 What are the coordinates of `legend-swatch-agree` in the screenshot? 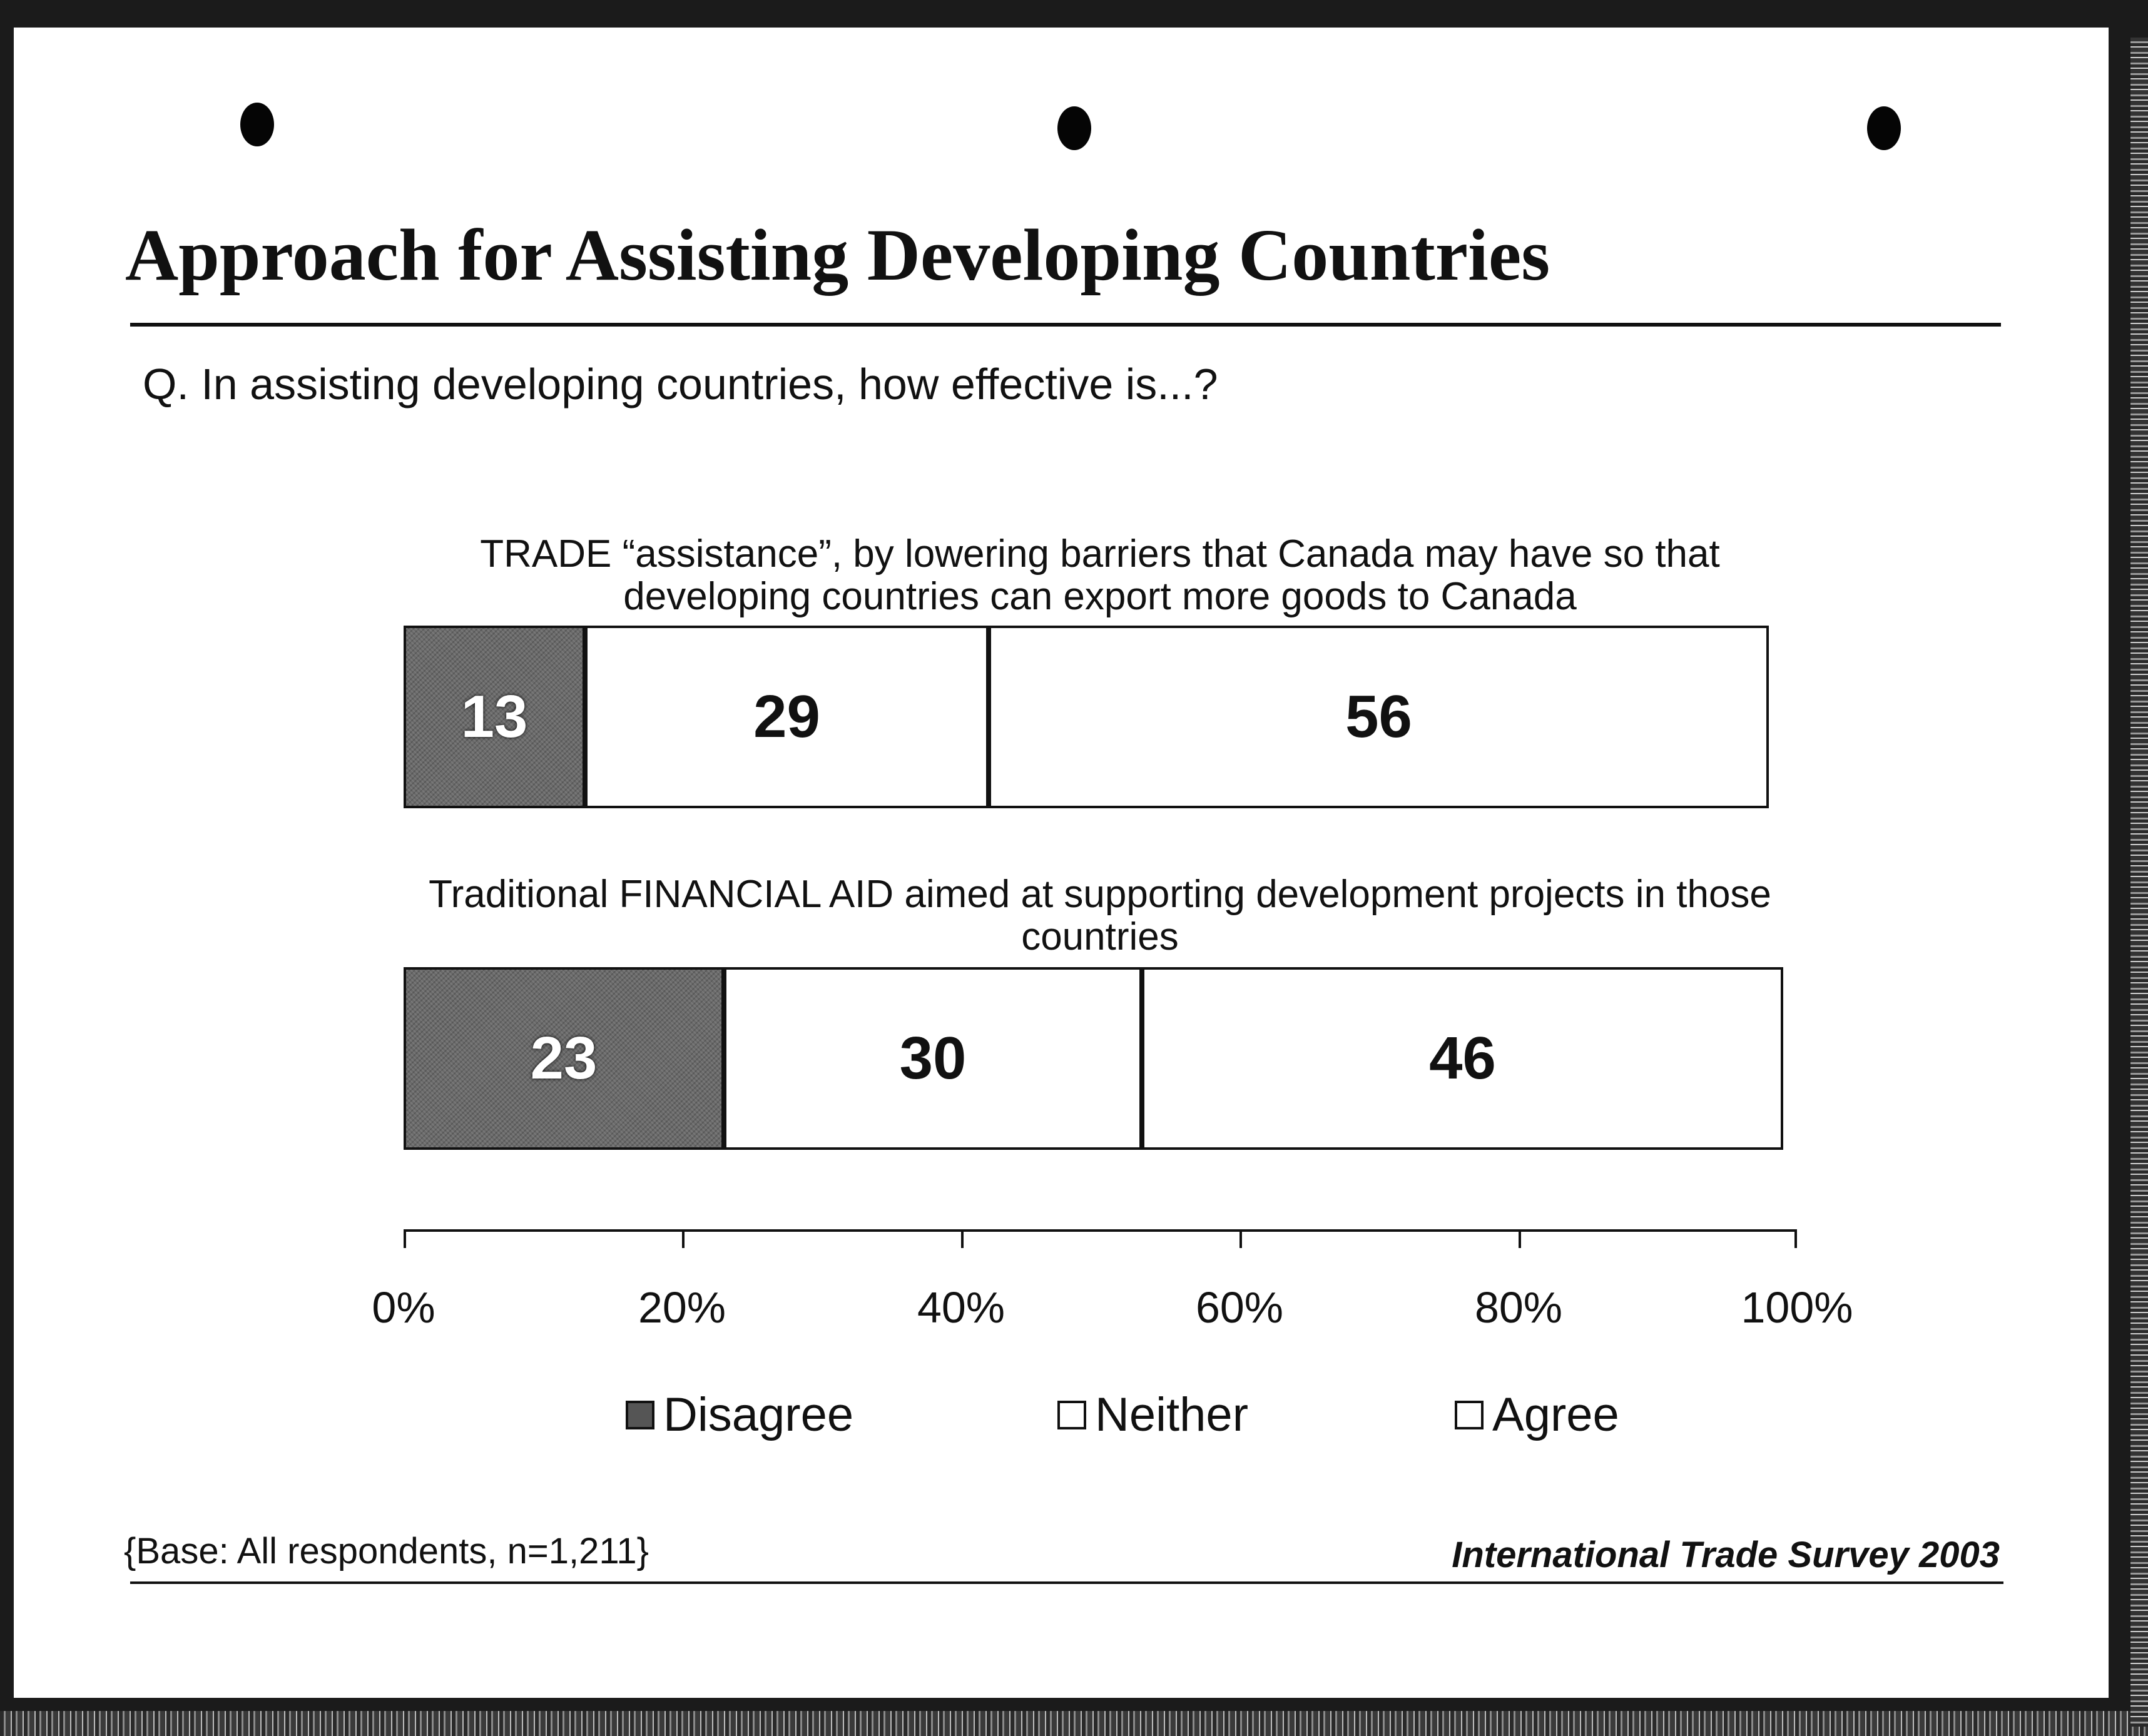 It's located at (1469, 1415).